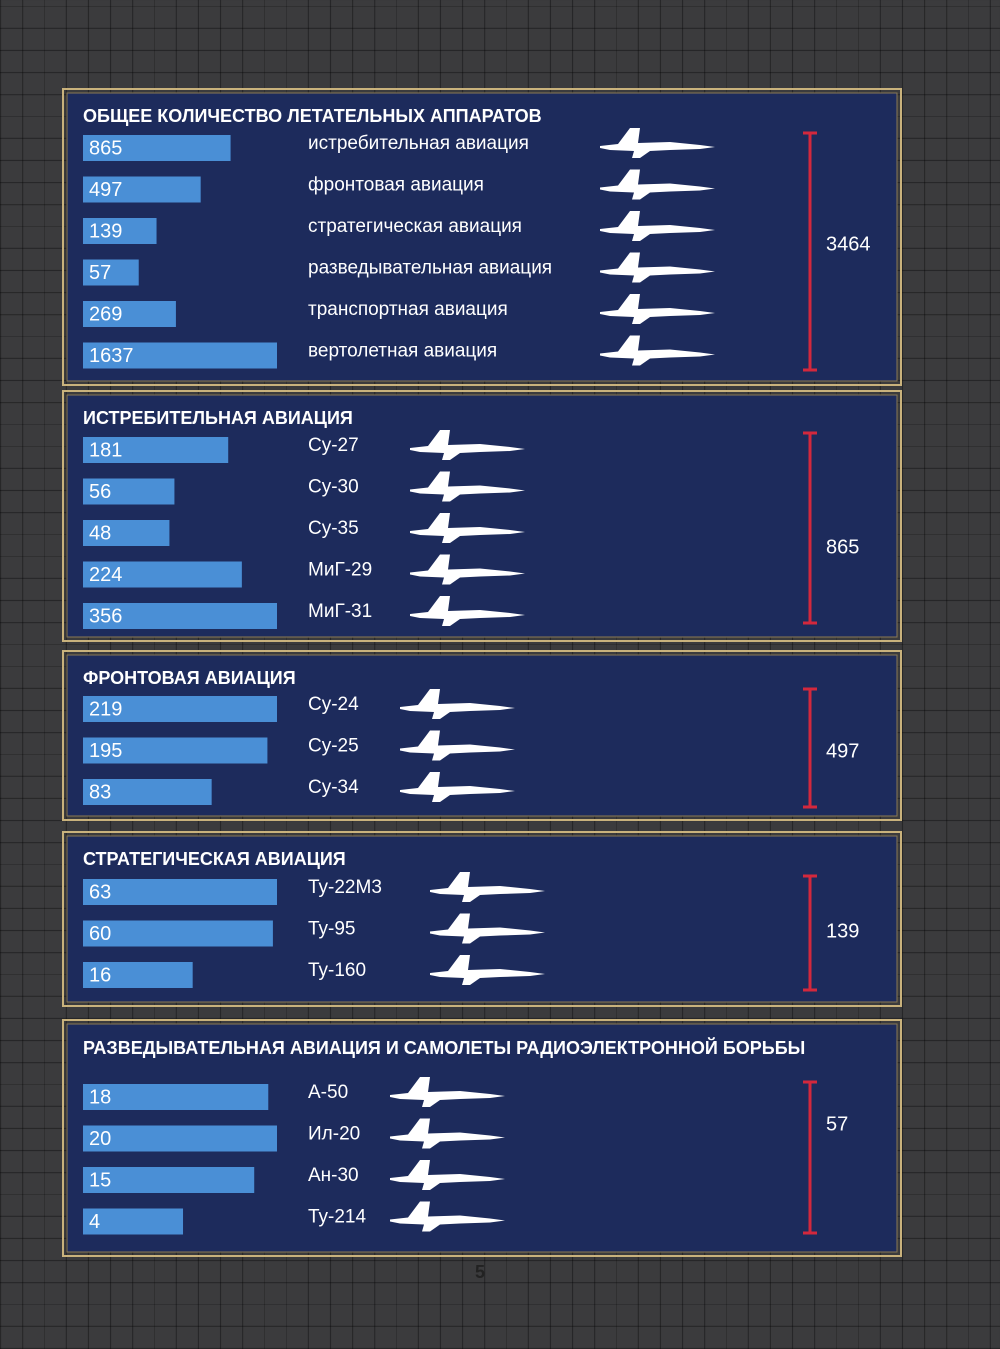 The width and height of the screenshot is (1000, 1349). Describe the element at coordinates (333, 746) in the screenshot. I see `category-label: Су-25` at that location.